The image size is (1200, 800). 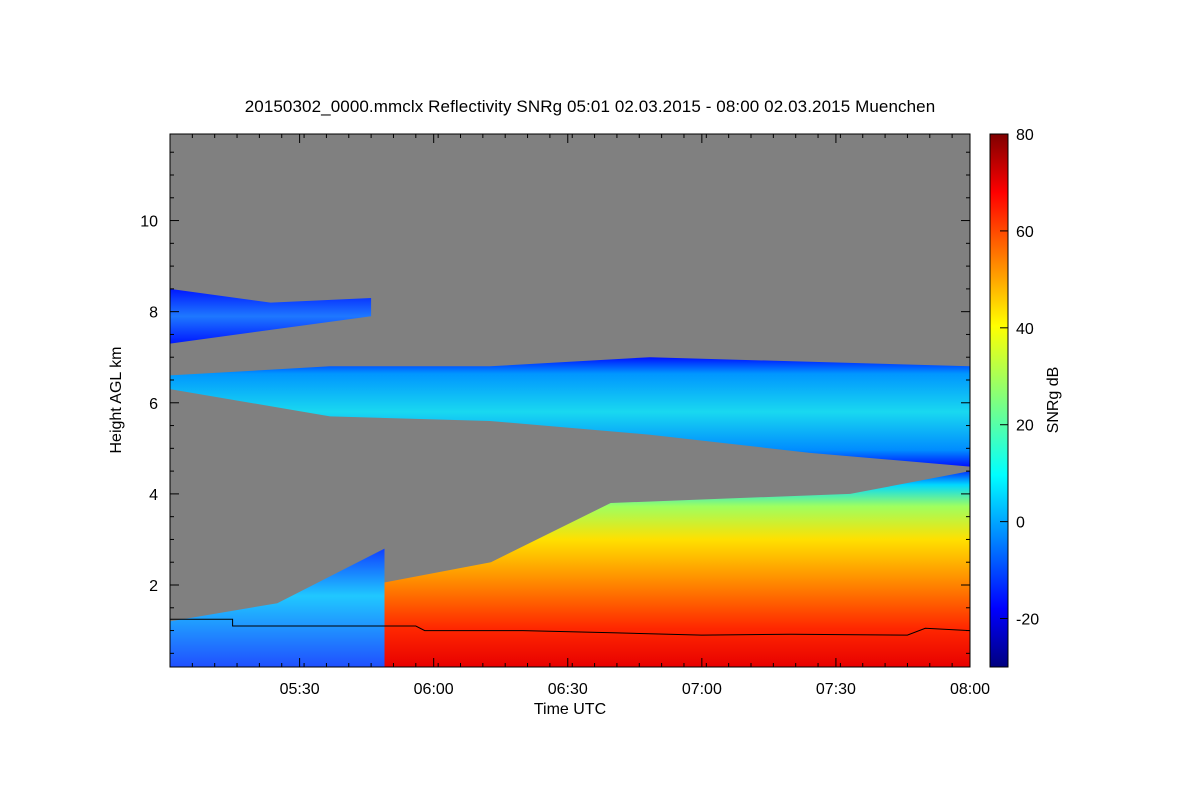 I want to click on x-axis-title: Time UTC, so click(x=570, y=709).